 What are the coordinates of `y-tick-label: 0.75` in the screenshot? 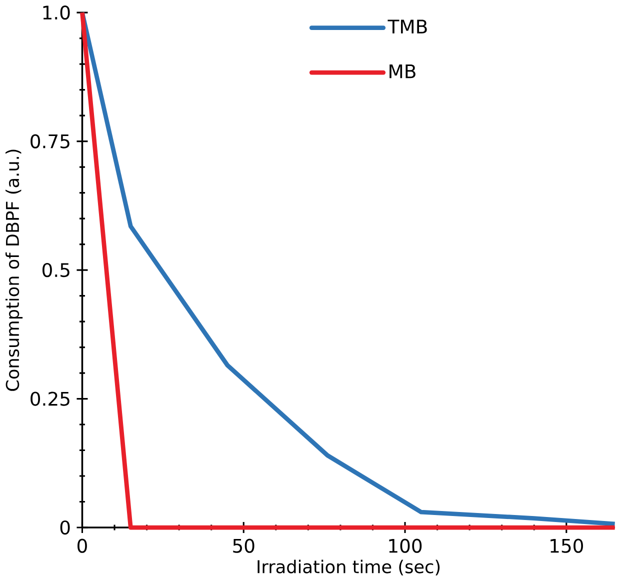 It's located at (50, 141).